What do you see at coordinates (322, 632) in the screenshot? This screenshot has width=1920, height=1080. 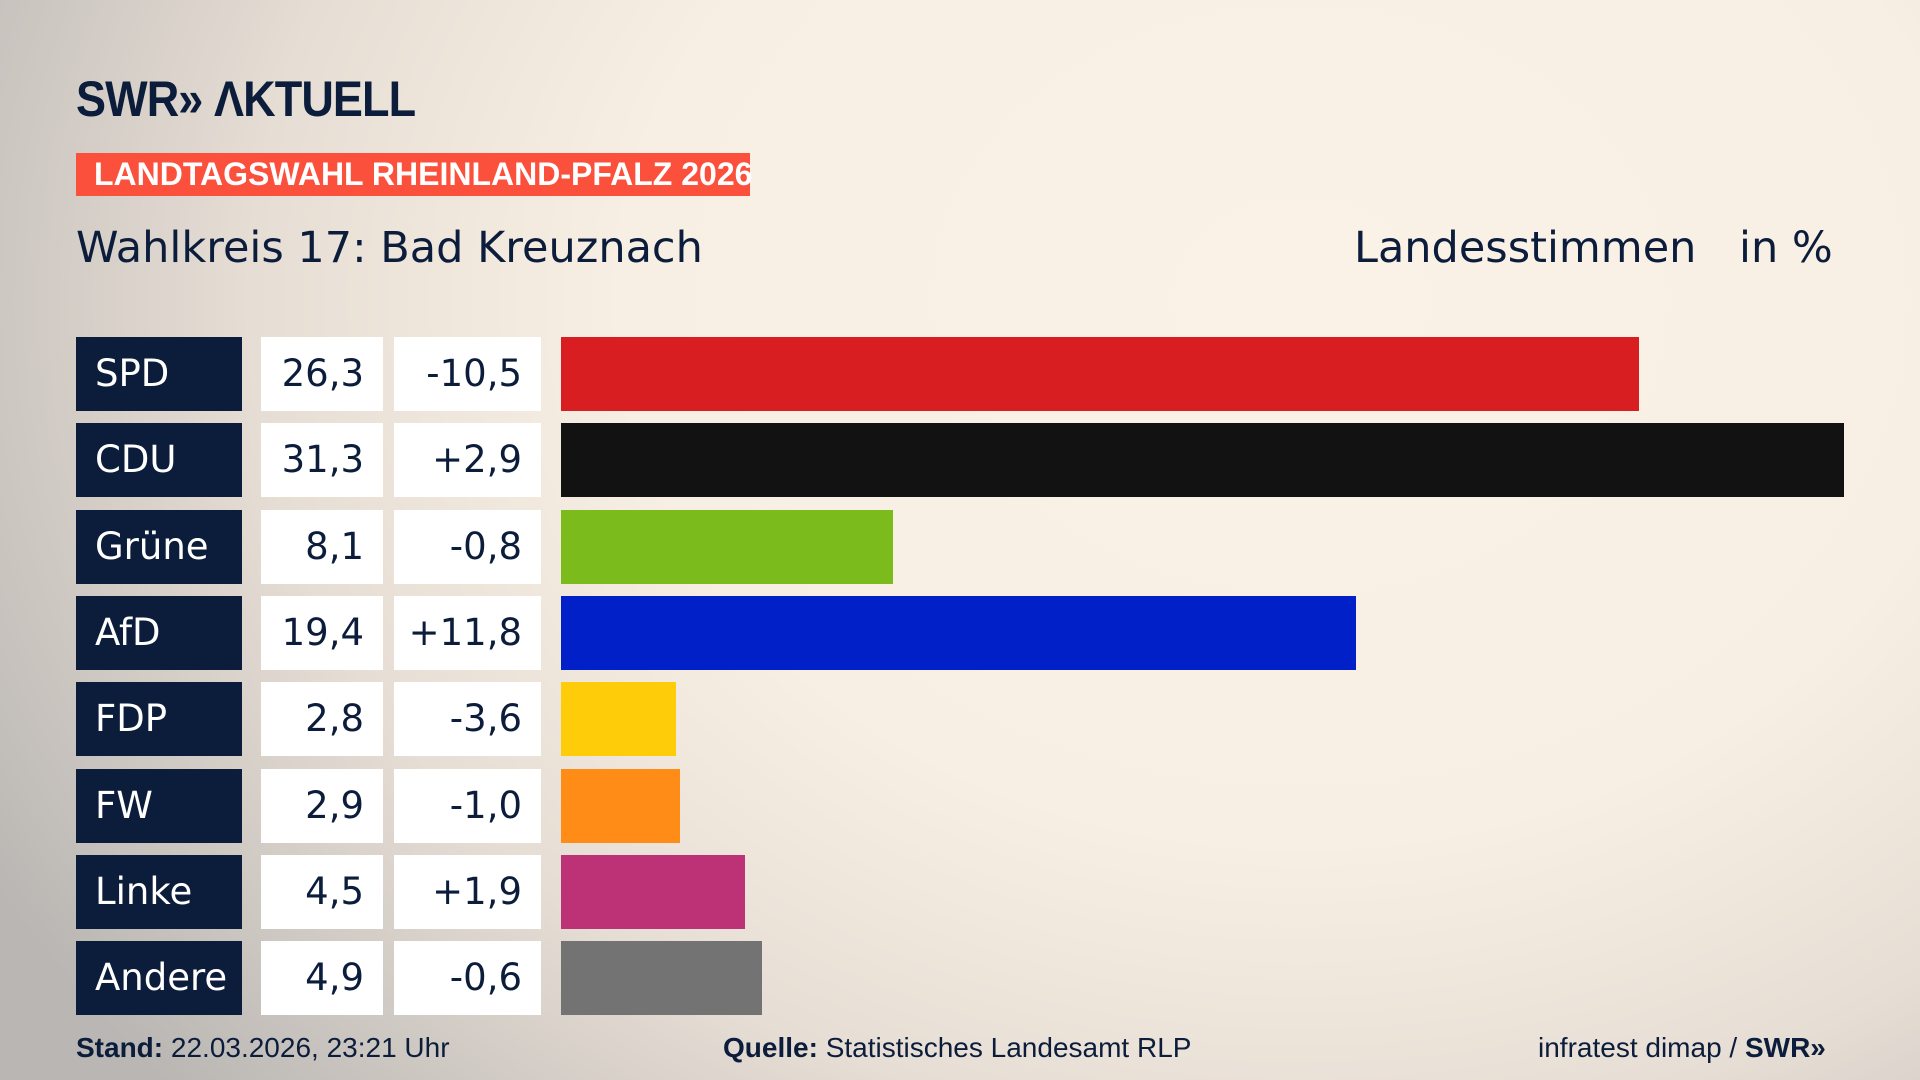 I see `value-label: 19,4` at bounding box center [322, 632].